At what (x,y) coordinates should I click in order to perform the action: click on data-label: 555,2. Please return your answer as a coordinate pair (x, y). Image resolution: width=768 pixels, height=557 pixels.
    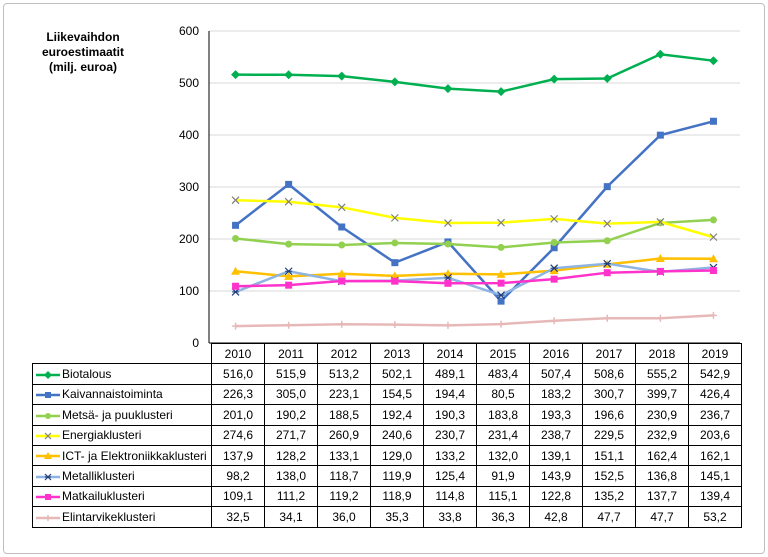
    Looking at the image, I should click on (662, 374).